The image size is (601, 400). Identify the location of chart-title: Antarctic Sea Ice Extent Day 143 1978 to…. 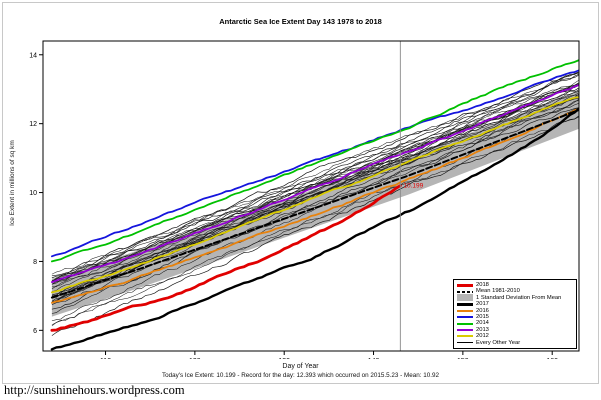
(300, 21).